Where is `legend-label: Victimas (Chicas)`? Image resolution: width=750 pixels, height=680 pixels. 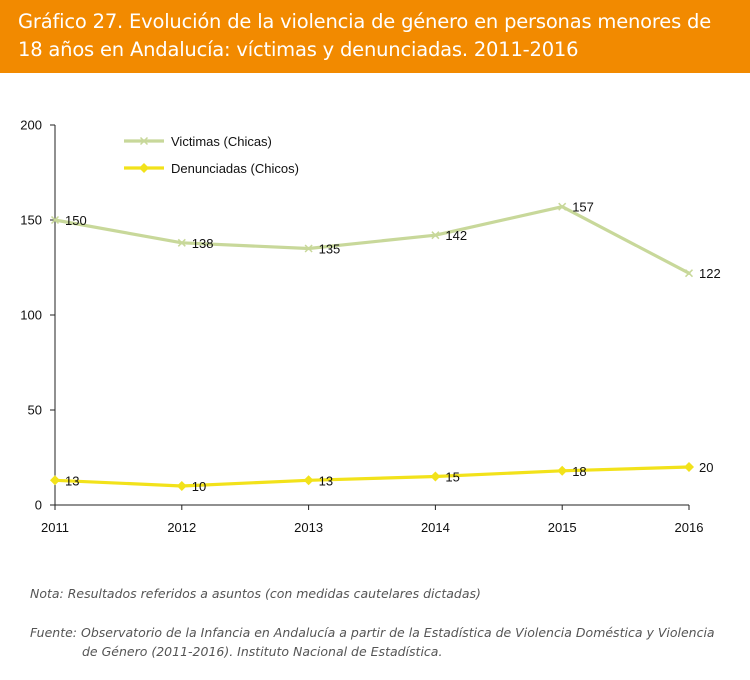
legend-label: Victimas (Chicas) is located at coordinates (221, 141).